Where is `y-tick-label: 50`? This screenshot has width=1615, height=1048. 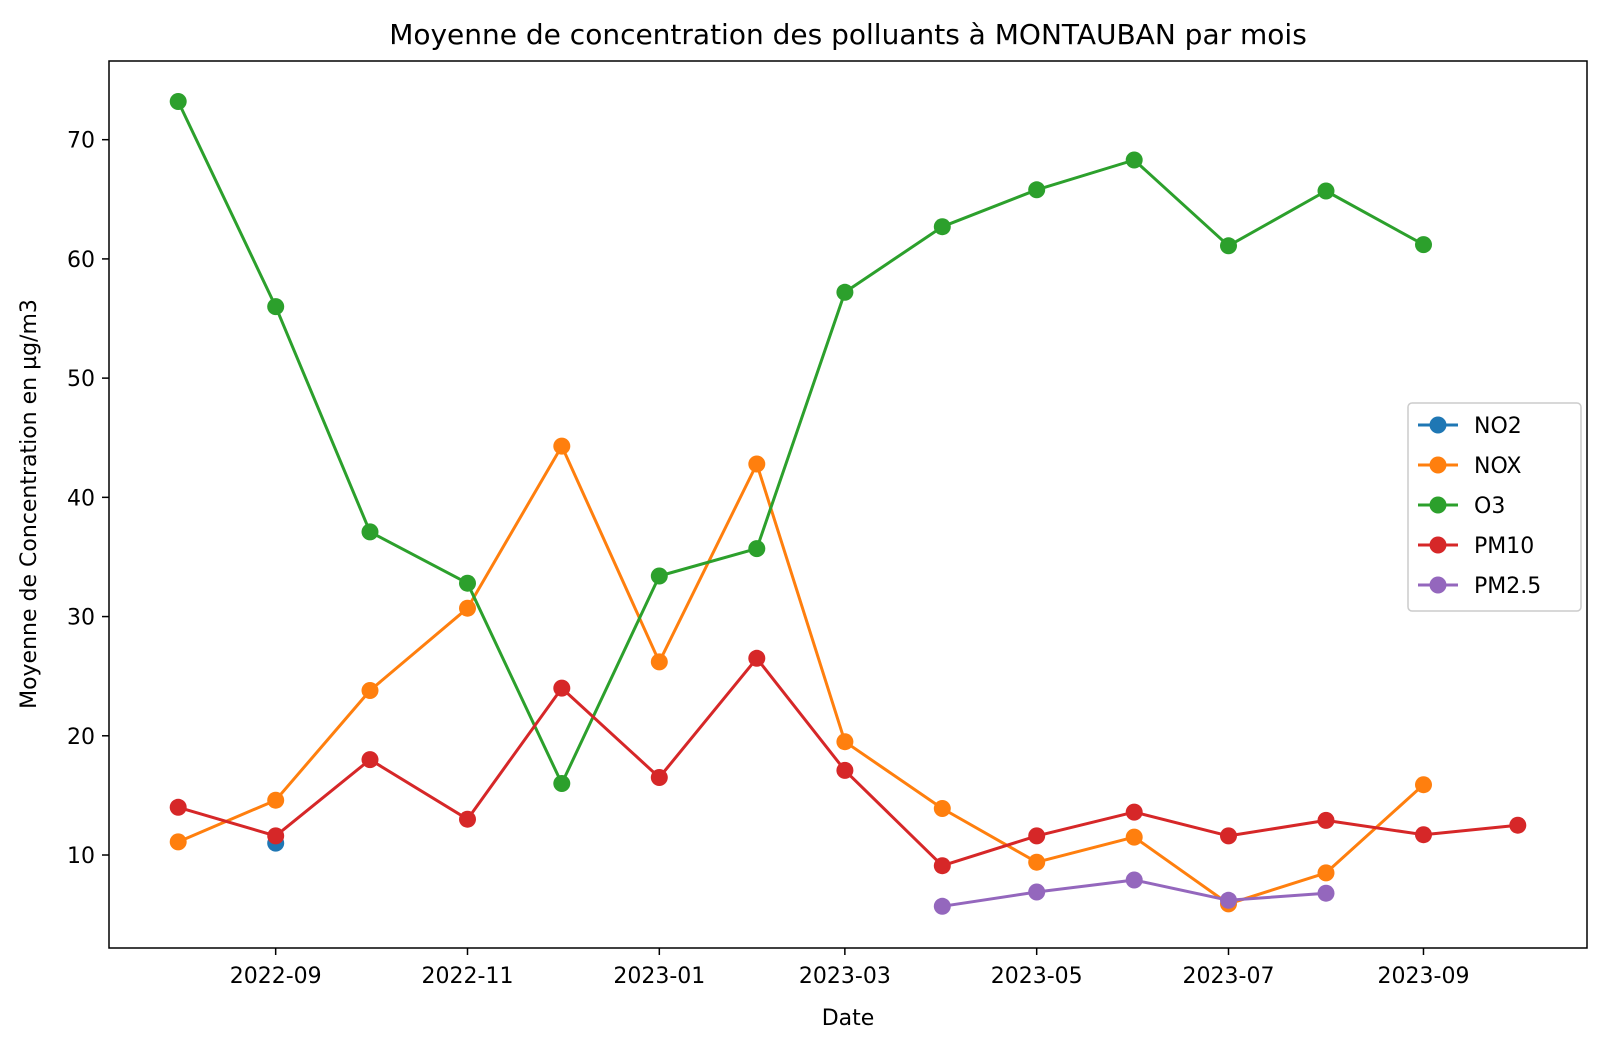
y-tick-label: 50 is located at coordinates (81, 379).